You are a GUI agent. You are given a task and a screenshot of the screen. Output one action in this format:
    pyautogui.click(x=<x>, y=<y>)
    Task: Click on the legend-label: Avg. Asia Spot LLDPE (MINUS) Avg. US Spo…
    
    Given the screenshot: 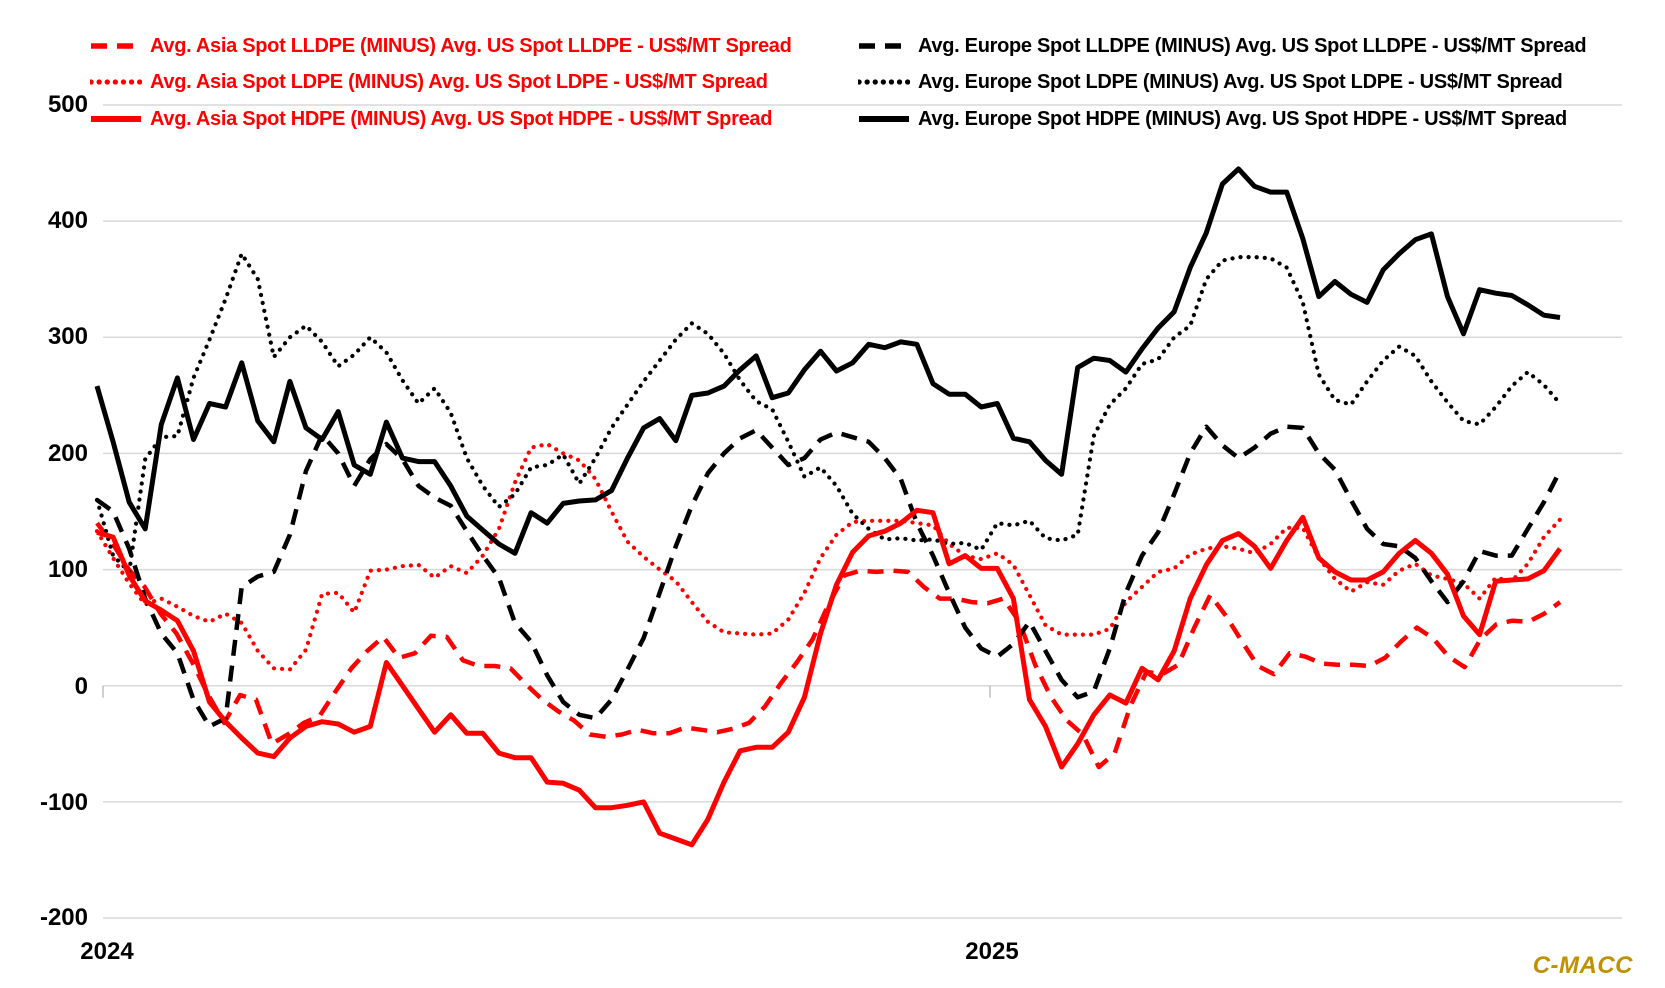 What is the action you would take?
    pyautogui.click(x=471, y=45)
    